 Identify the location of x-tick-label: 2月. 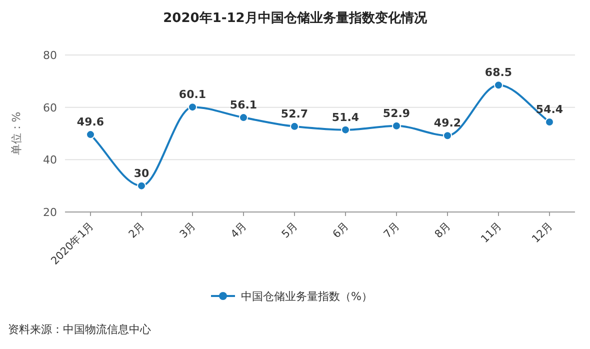
(137, 230).